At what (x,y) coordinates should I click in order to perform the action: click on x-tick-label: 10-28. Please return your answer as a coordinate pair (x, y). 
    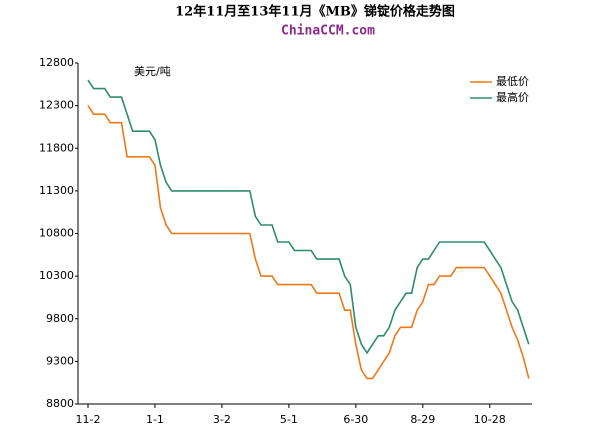
    Looking at the image, I should click on (490, 419).